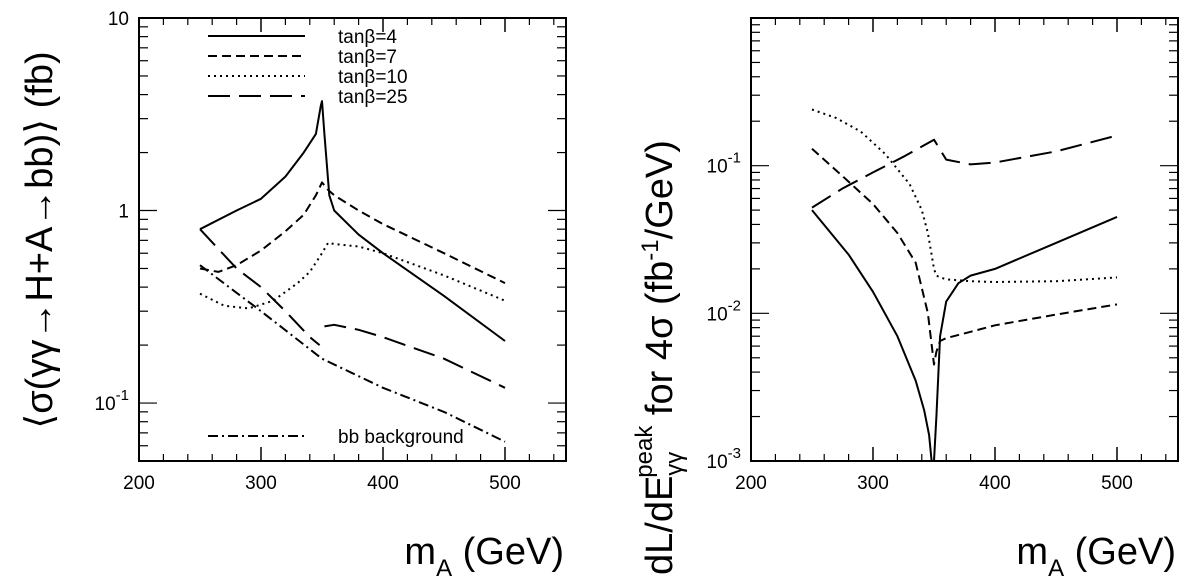 Image resolution: width=1198 pixels, height=579 pixels. I want to click on legend-label: tanβ=10, so click(373, 77).